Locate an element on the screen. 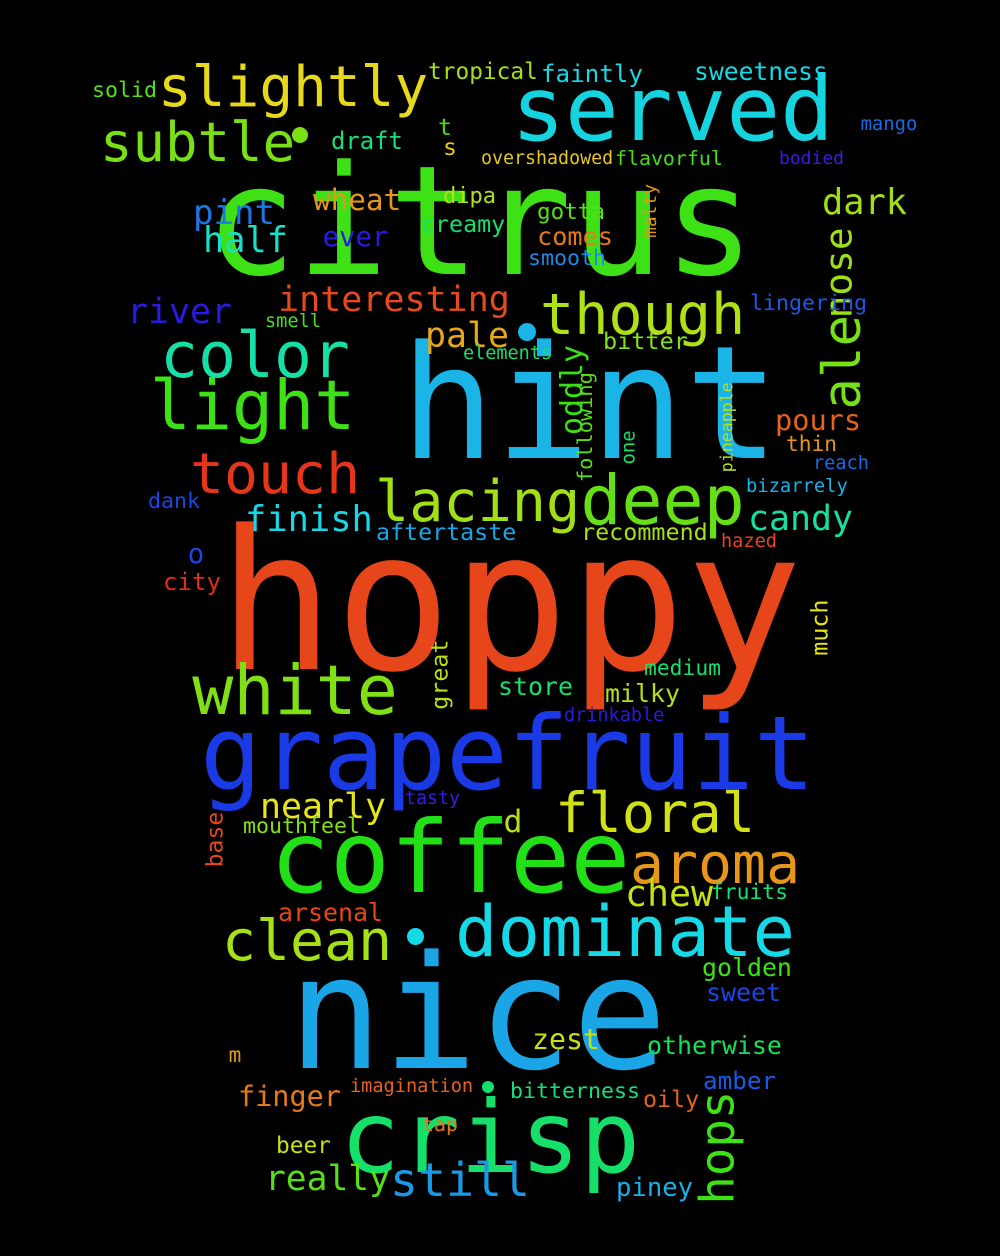 The width and height of the screenshot is (1000, 1256). word-tasty: tasty is located at coordinates (433, 799).